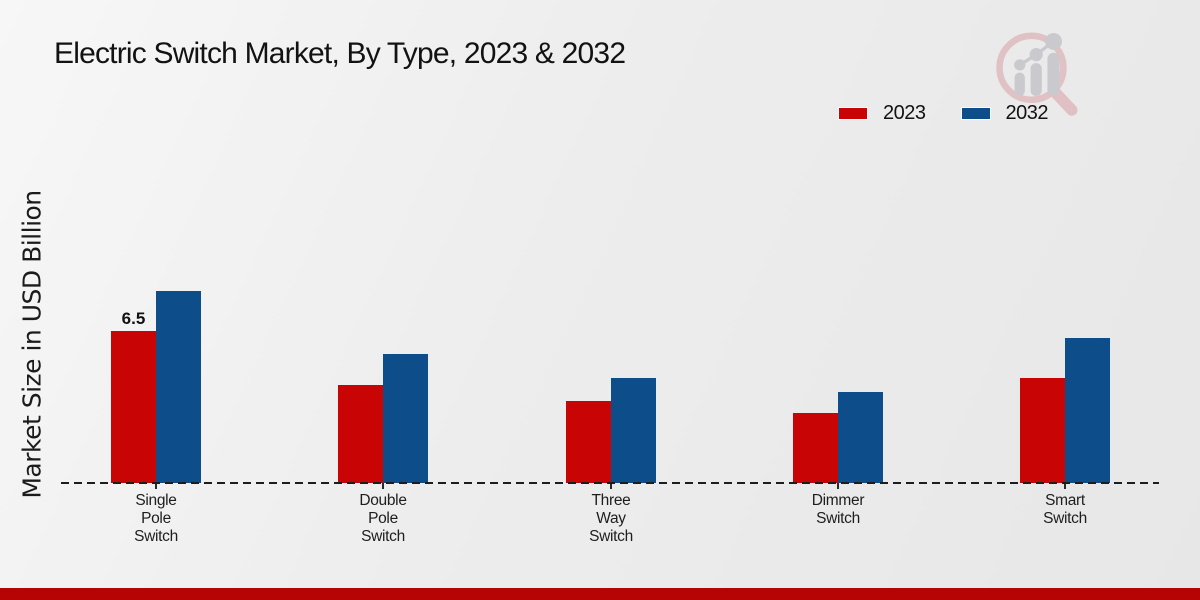 Image resolution: width=1200 pixels, height=600 pixels. What do you see at coordinates (600, 594) in the screenshot?
I see `footer-accent-strip` at bounding box center [600, 594].